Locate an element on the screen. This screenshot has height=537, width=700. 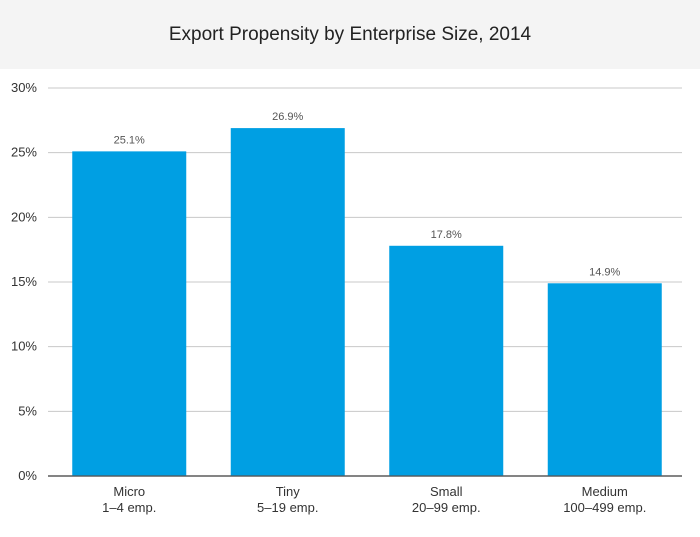
data-label: 26.9% is located at coordinates (287, 117).